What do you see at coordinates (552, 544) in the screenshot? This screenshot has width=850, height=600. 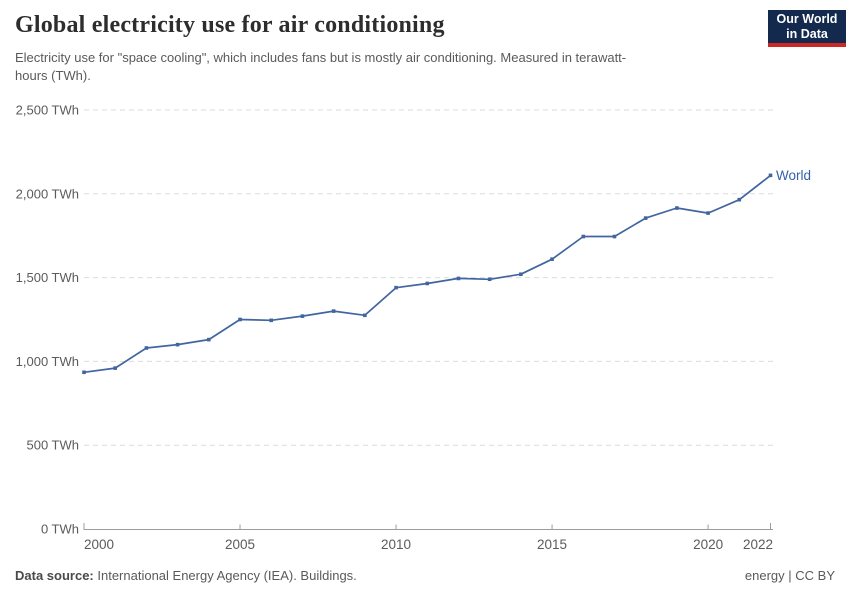 I see `x-axis-tick-label: 2015` at bounding box center [552, 544].